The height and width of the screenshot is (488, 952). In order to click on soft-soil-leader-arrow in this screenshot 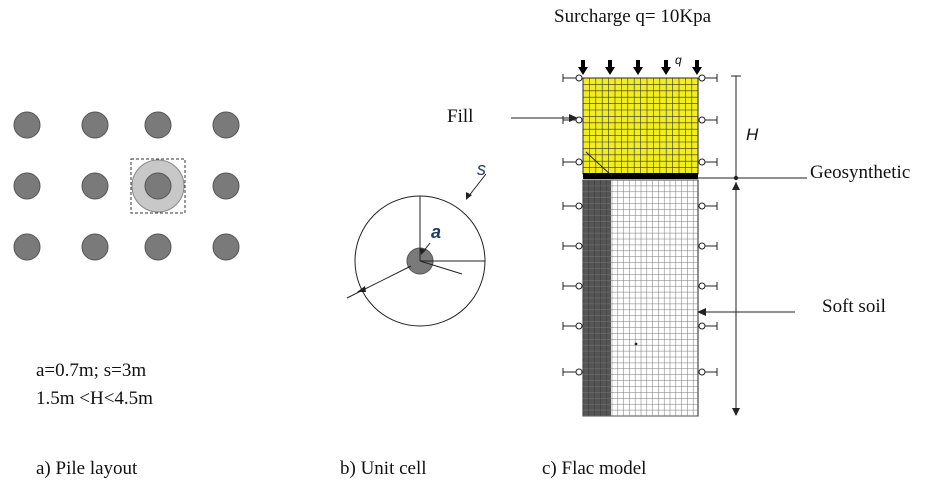, I will do `click(701, 312)`.